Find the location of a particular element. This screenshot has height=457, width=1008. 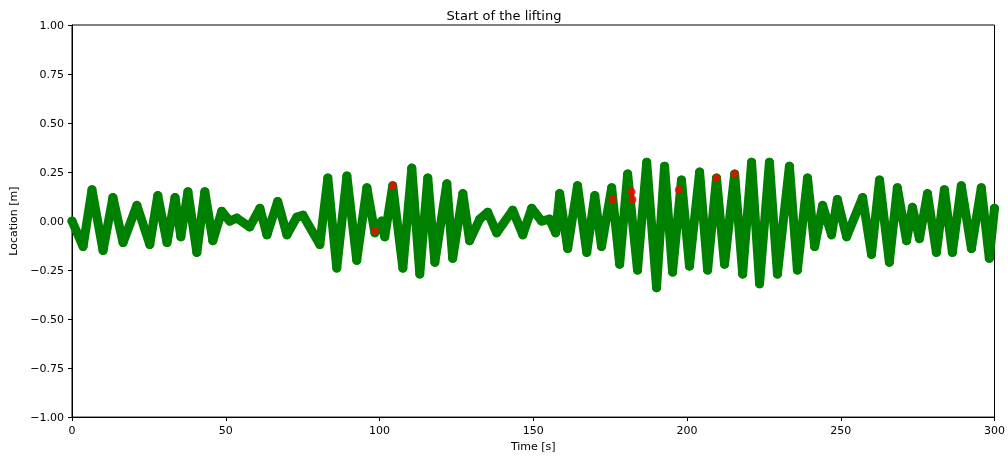

y-tick-label: −0.50 is located at coordinates (47, 319).